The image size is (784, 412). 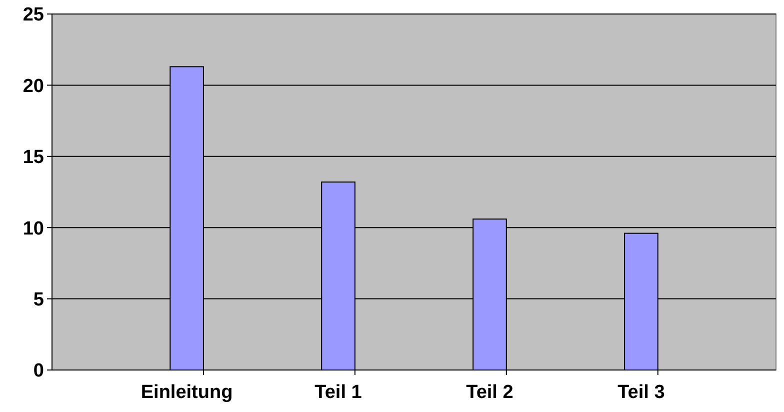 I want to click on x-tick-label: Einleitung, so click(x=186, y=392).